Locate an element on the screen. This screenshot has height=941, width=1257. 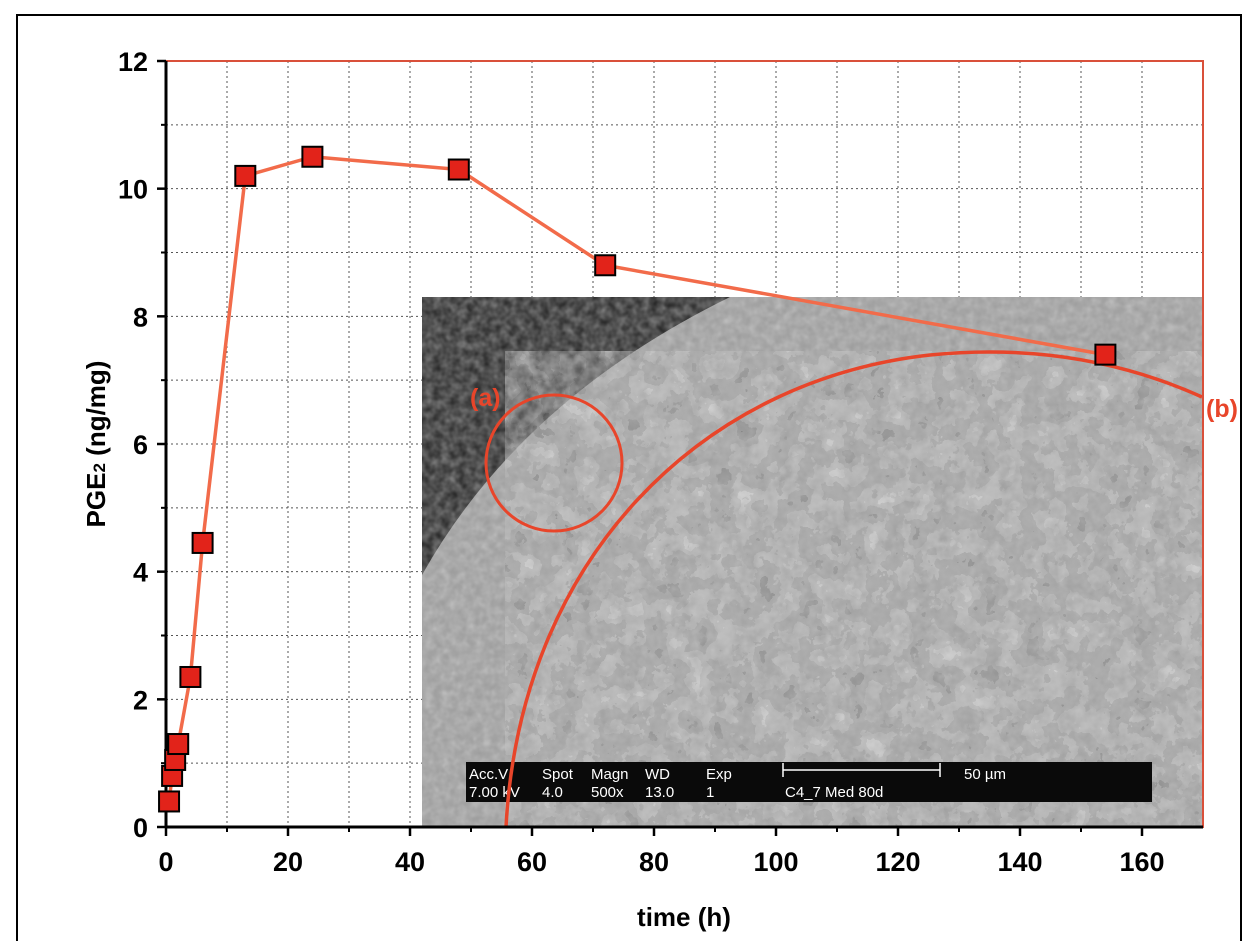
sem-header-label: Exp is located at coordinates (719, 774).